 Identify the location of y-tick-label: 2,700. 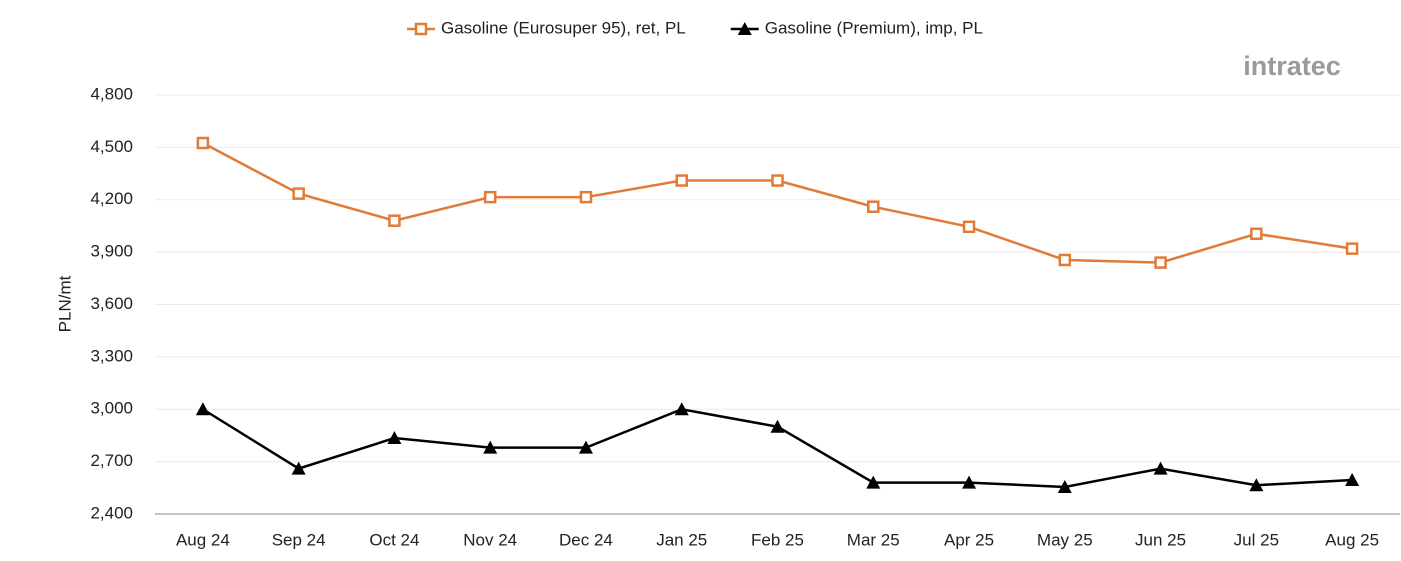
(111, 460).